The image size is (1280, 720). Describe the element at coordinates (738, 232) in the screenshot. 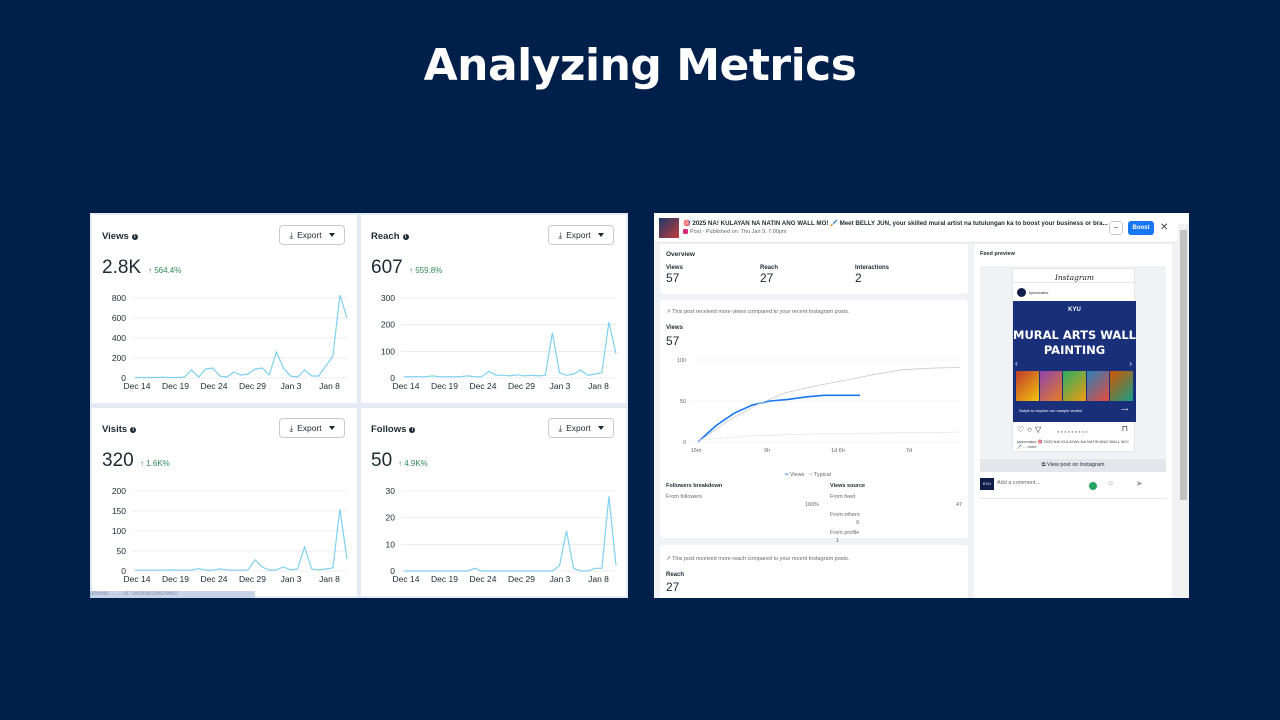

I see `post-subtitle: Post · Published on: Thu Jan 9, 7:00pm` at that location.